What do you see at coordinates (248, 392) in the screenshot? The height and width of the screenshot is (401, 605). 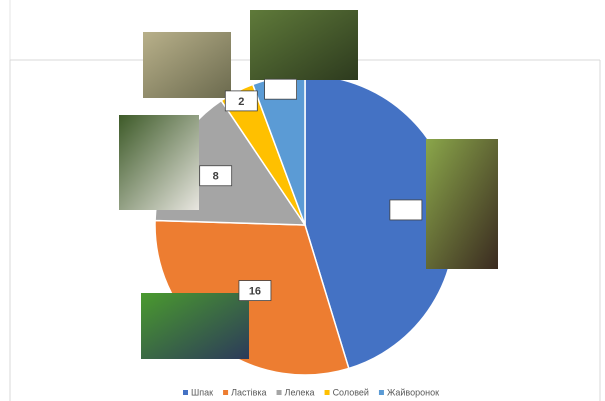 I see `legend-label: Ластівка` at bounding box center [248, 392].